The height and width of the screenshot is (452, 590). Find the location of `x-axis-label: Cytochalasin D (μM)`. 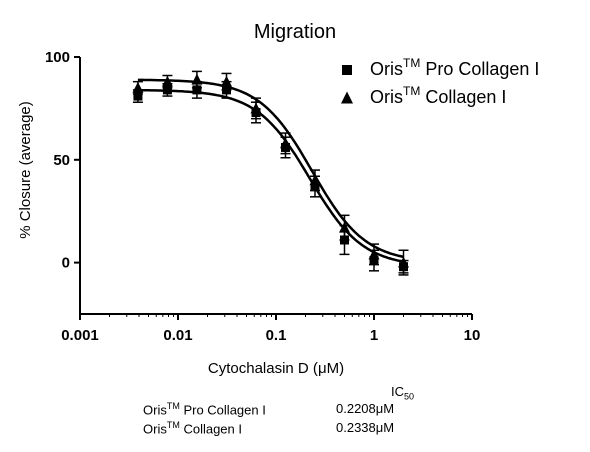

x-axis-label: Cytochalasin D (μM) is located at coordinates (276, 368).